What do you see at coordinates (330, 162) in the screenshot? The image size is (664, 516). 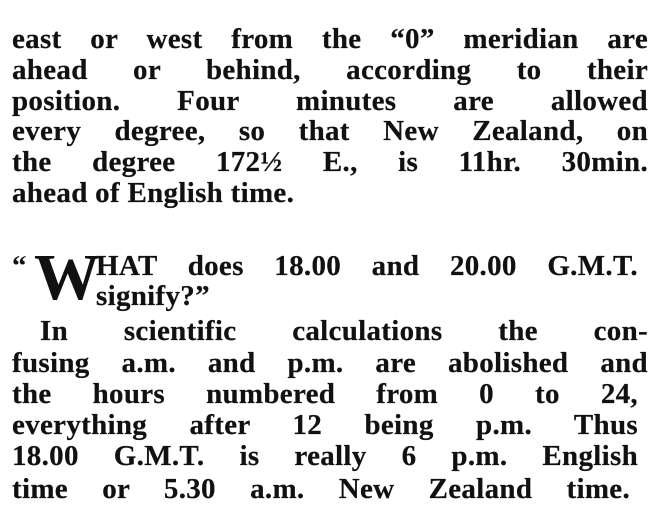 I see `text-line: the degree 172½ E., is 11hr. 30min.` at bounding box center [330, 162].